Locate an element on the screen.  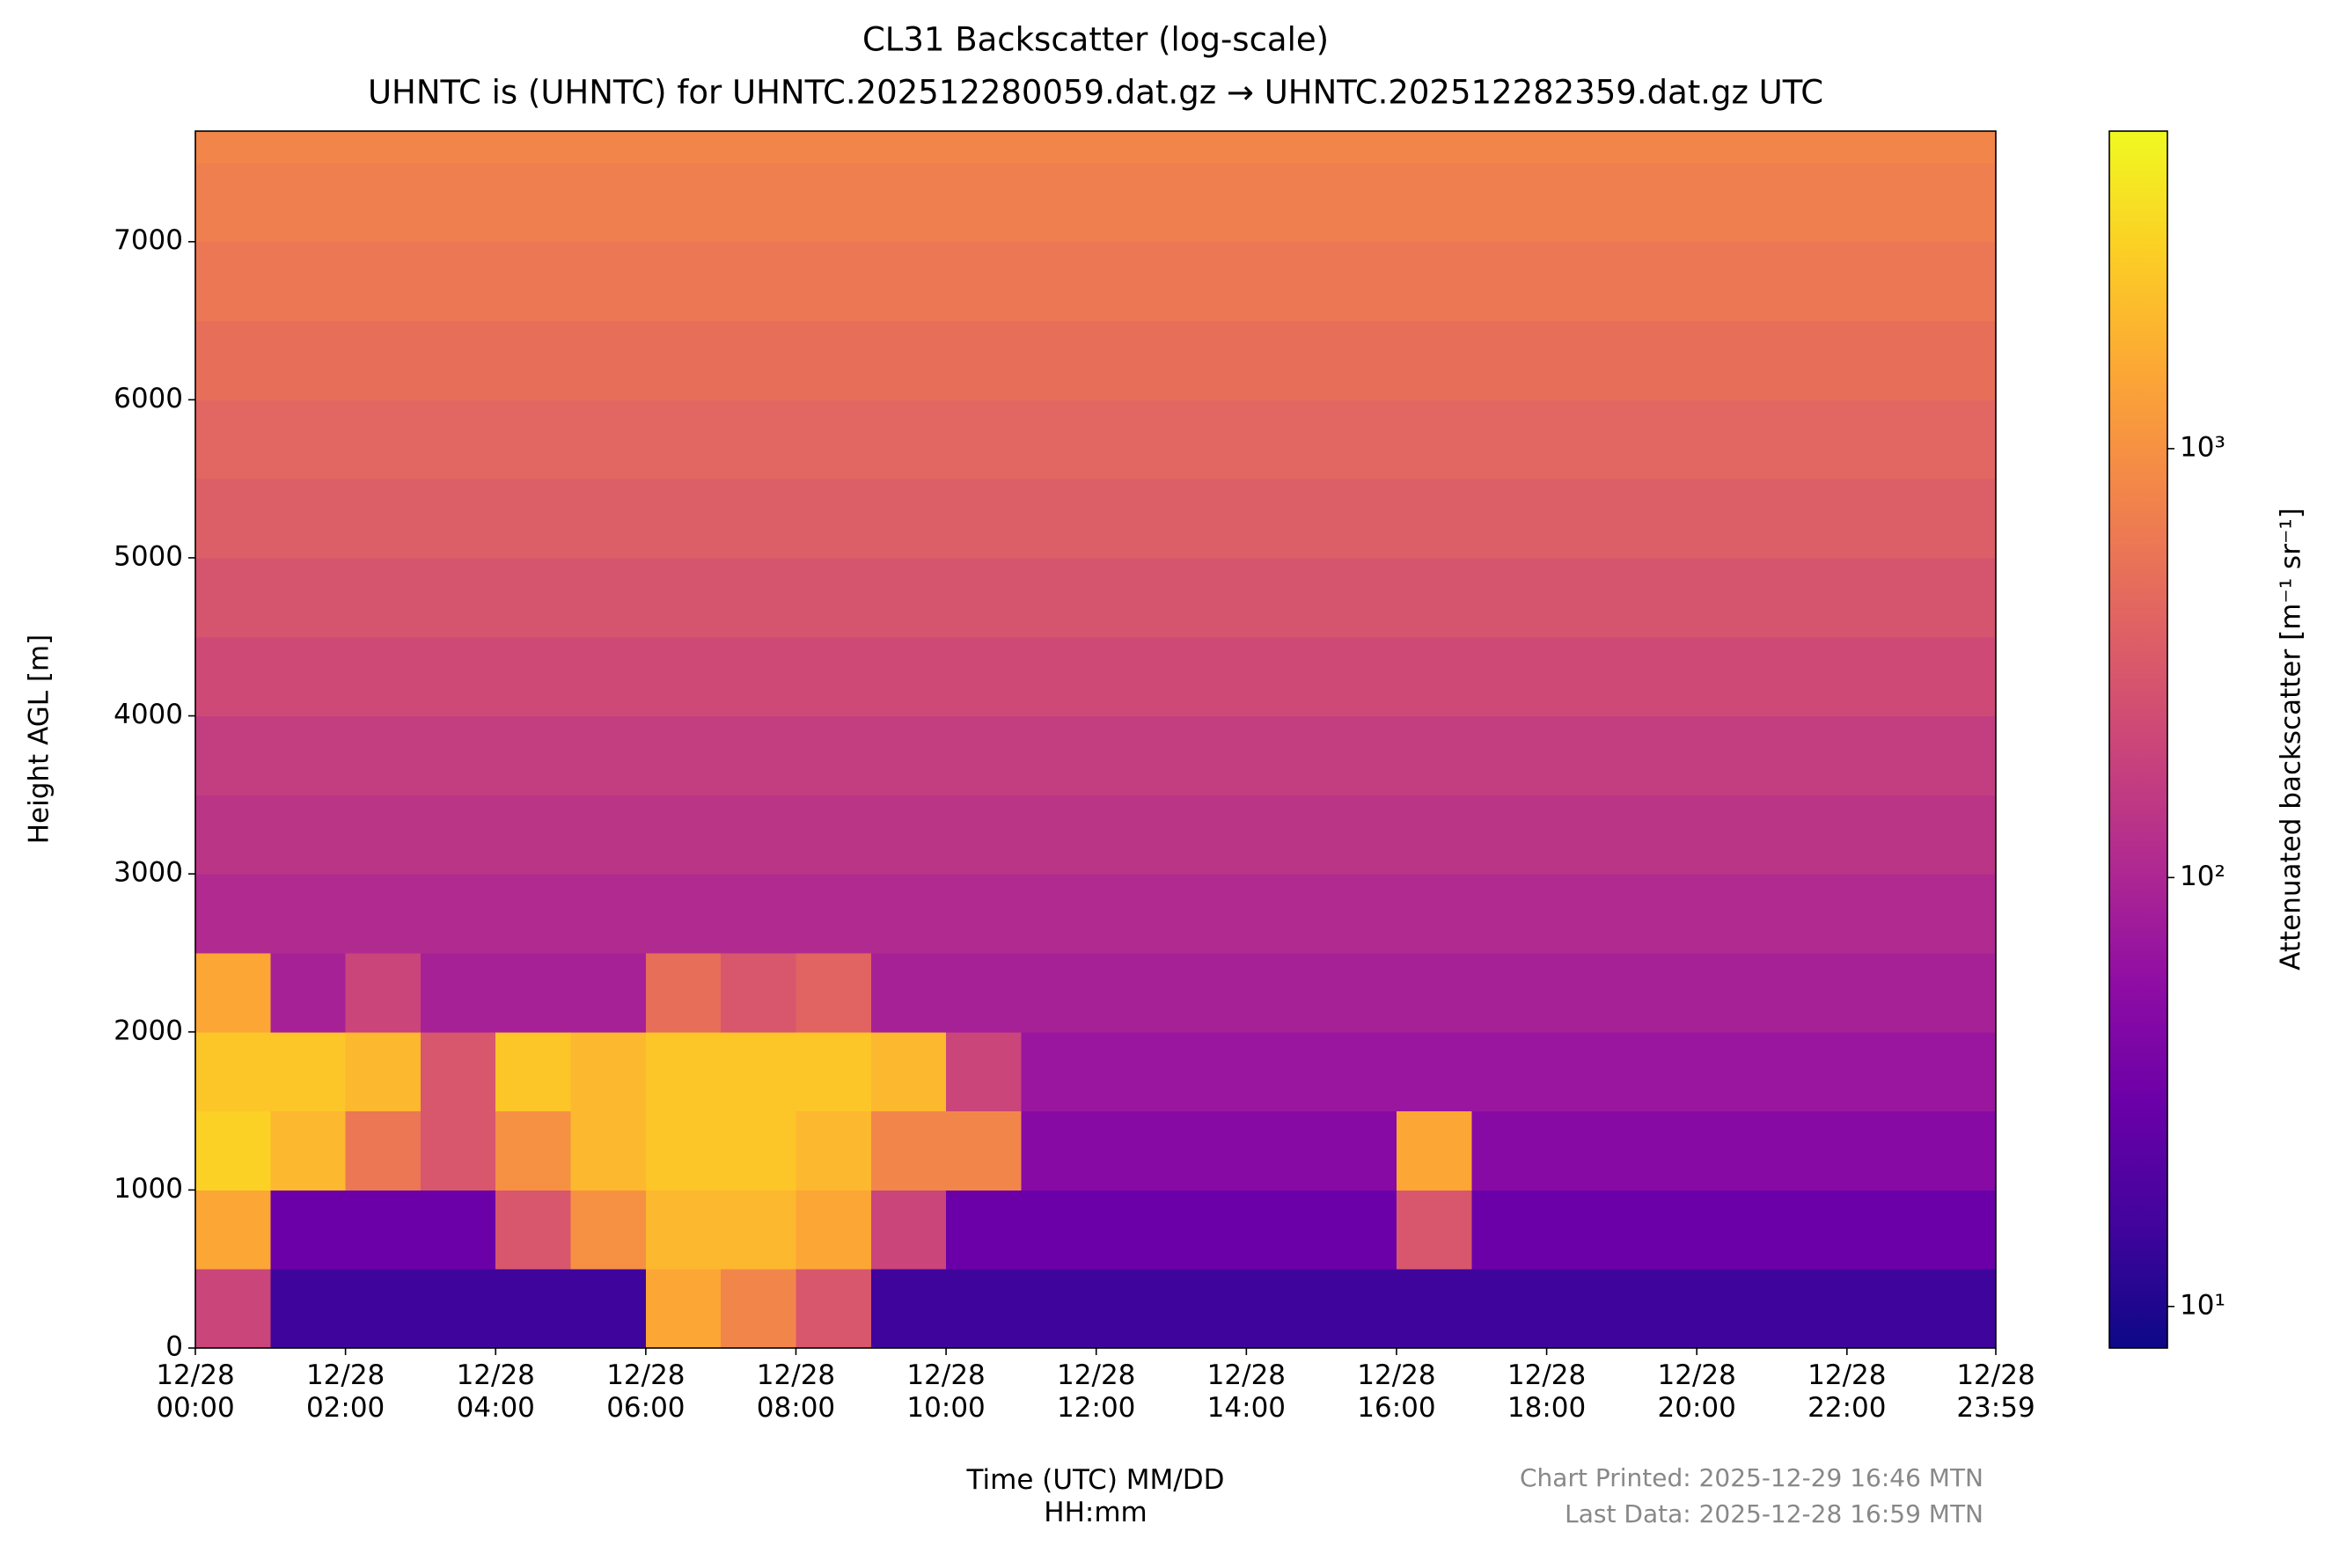
x-tick-label: 12/28 14:00 is located at coordinates (1246, 1391).